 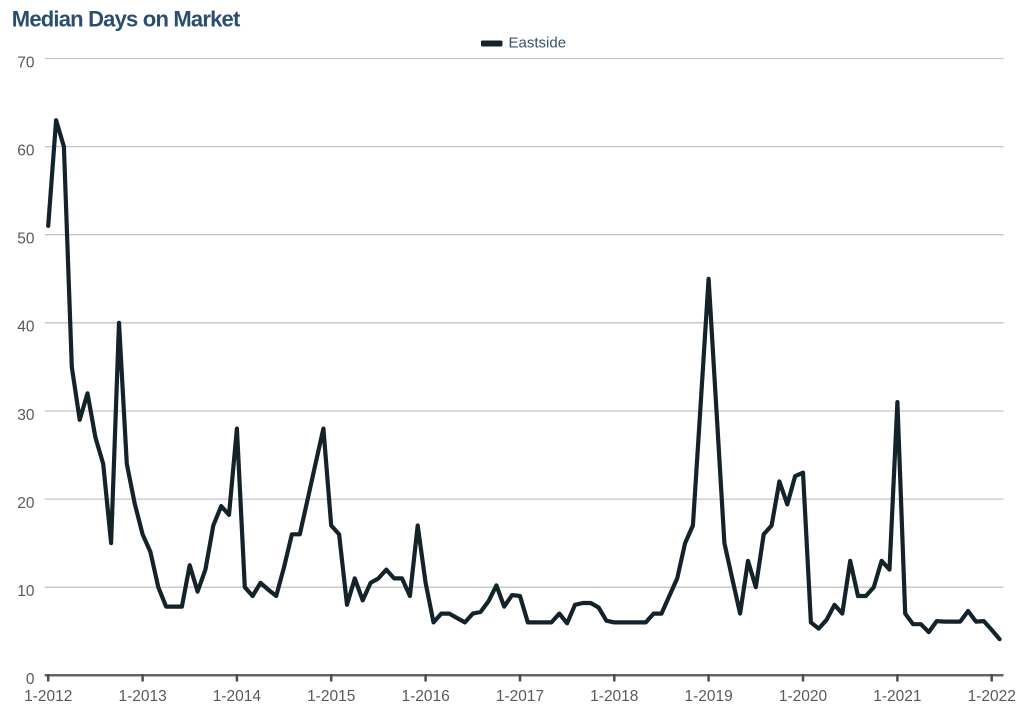 What do you see at coordinates (425, 696) in the screenshot?
I see `svg-text: 1-2016` at bounding box center [425, 696].